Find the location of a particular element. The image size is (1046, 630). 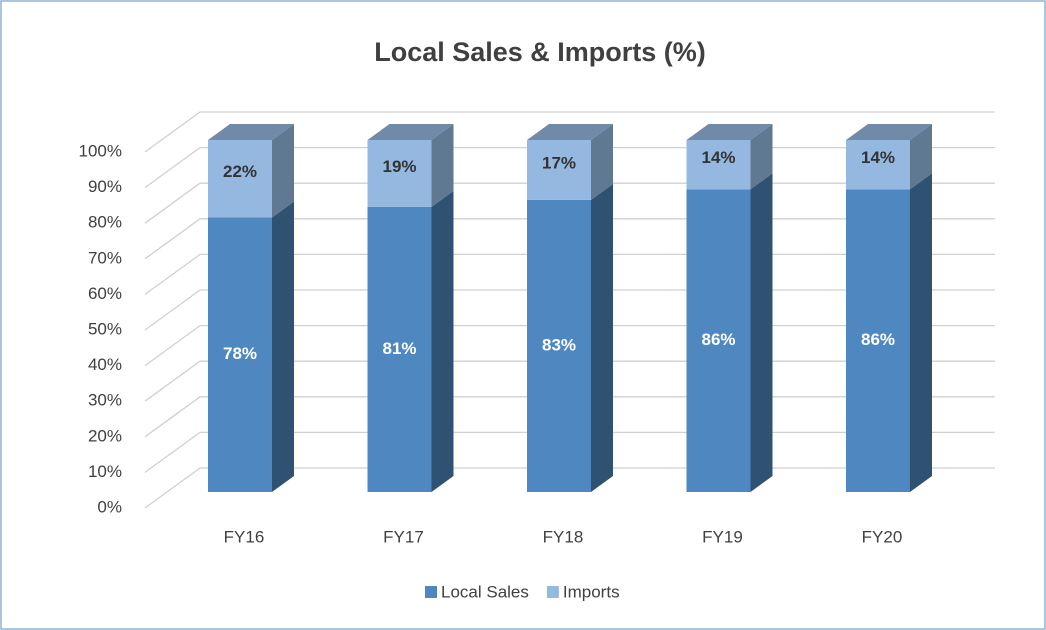

y-tick-label: 50% is located at coordinates (105, 328).